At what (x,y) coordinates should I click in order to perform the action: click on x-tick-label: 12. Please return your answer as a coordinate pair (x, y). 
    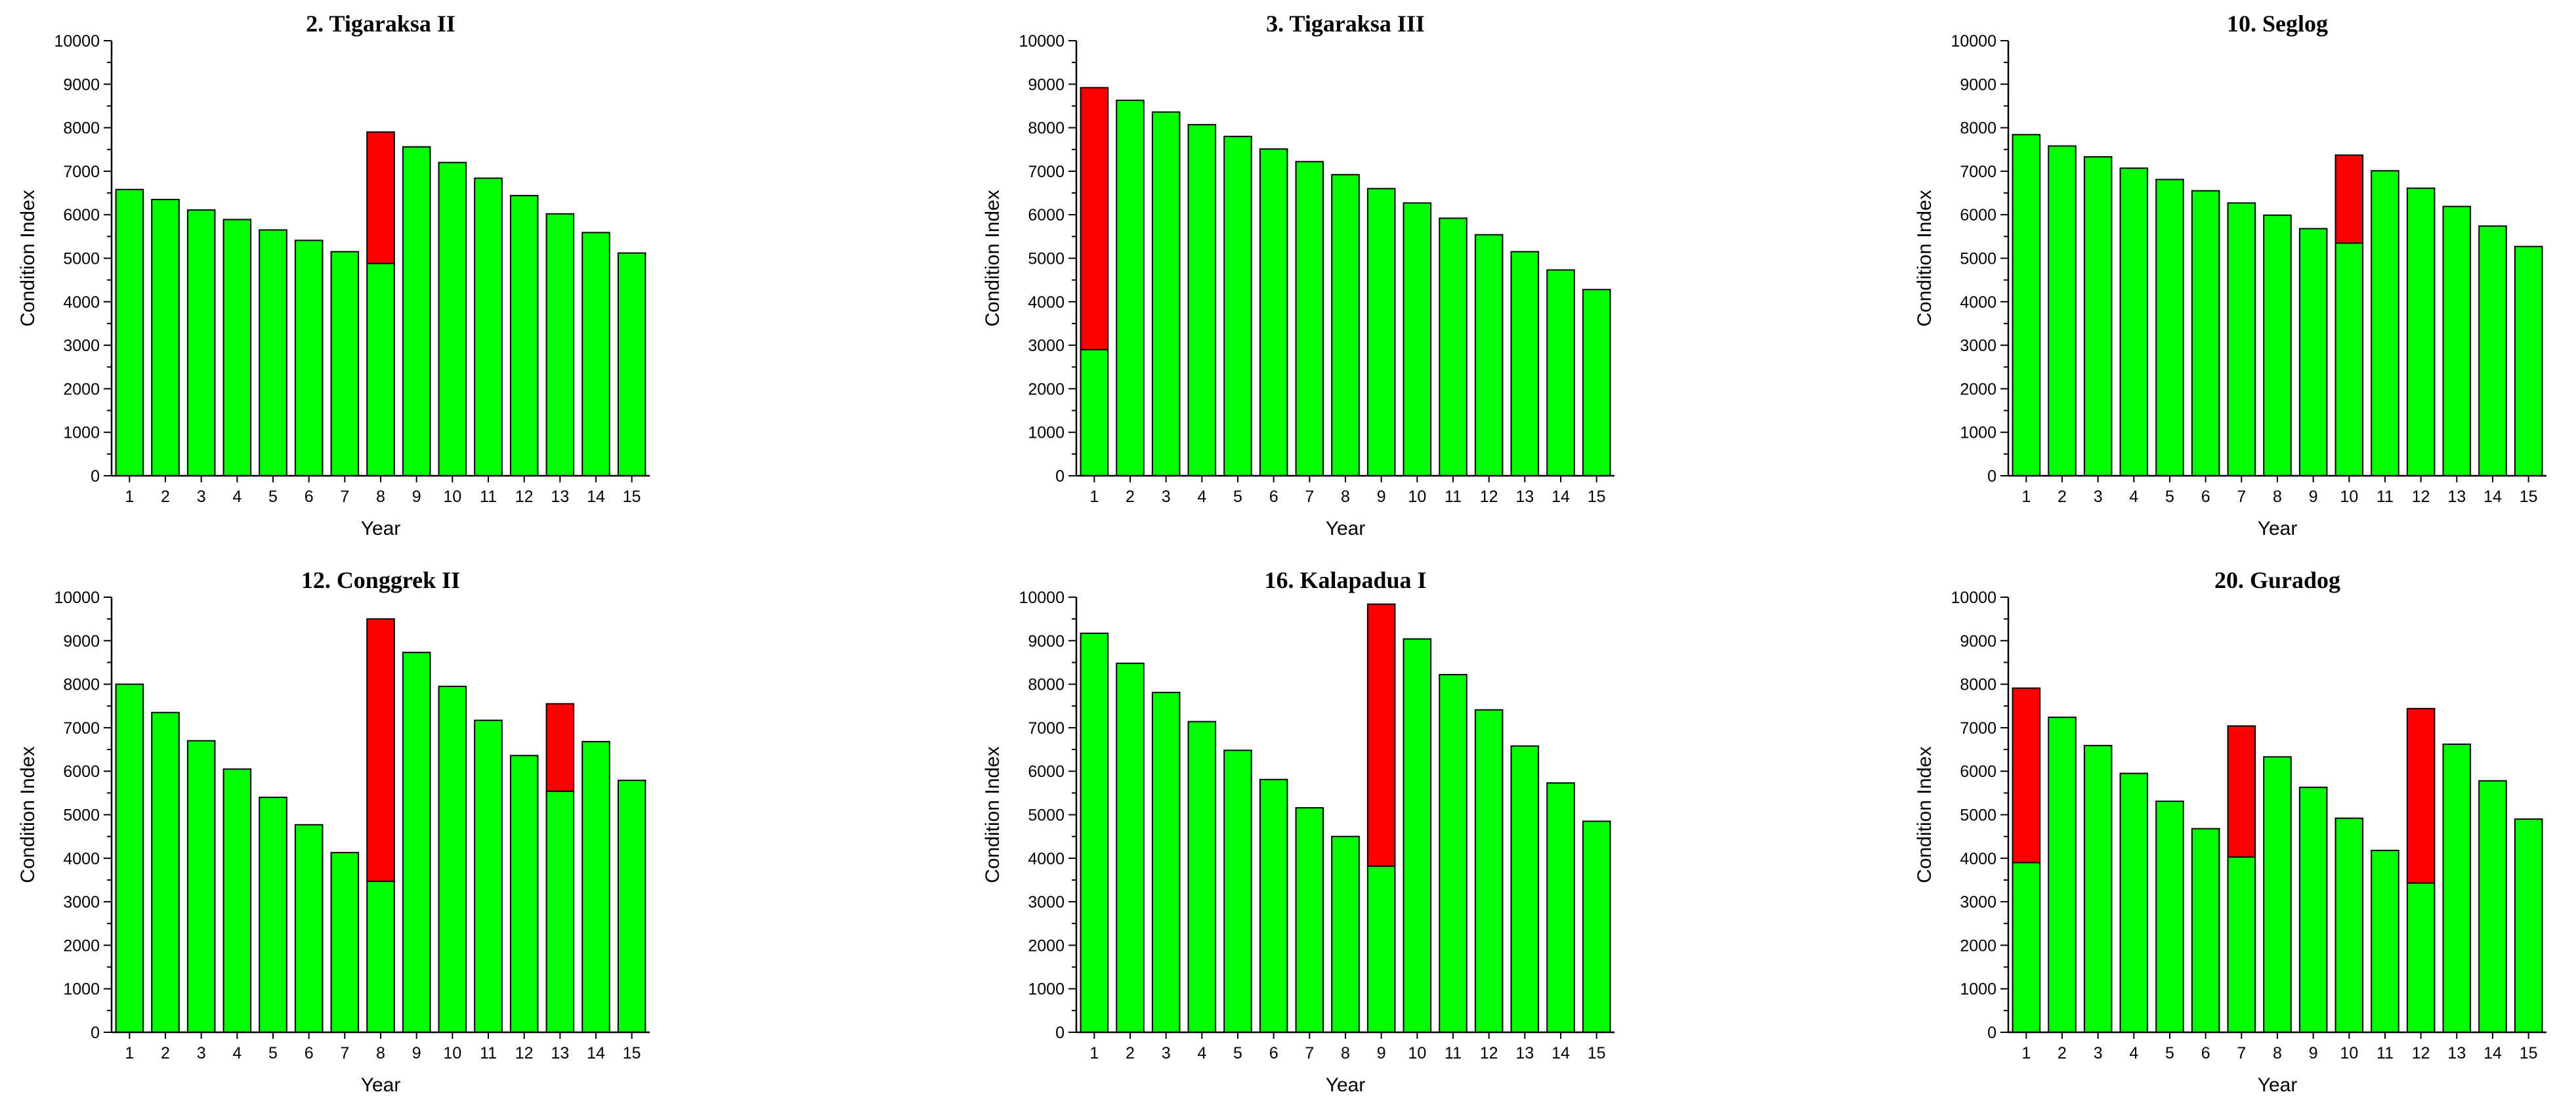
    Looking at the image, I should click on (524, 1053).